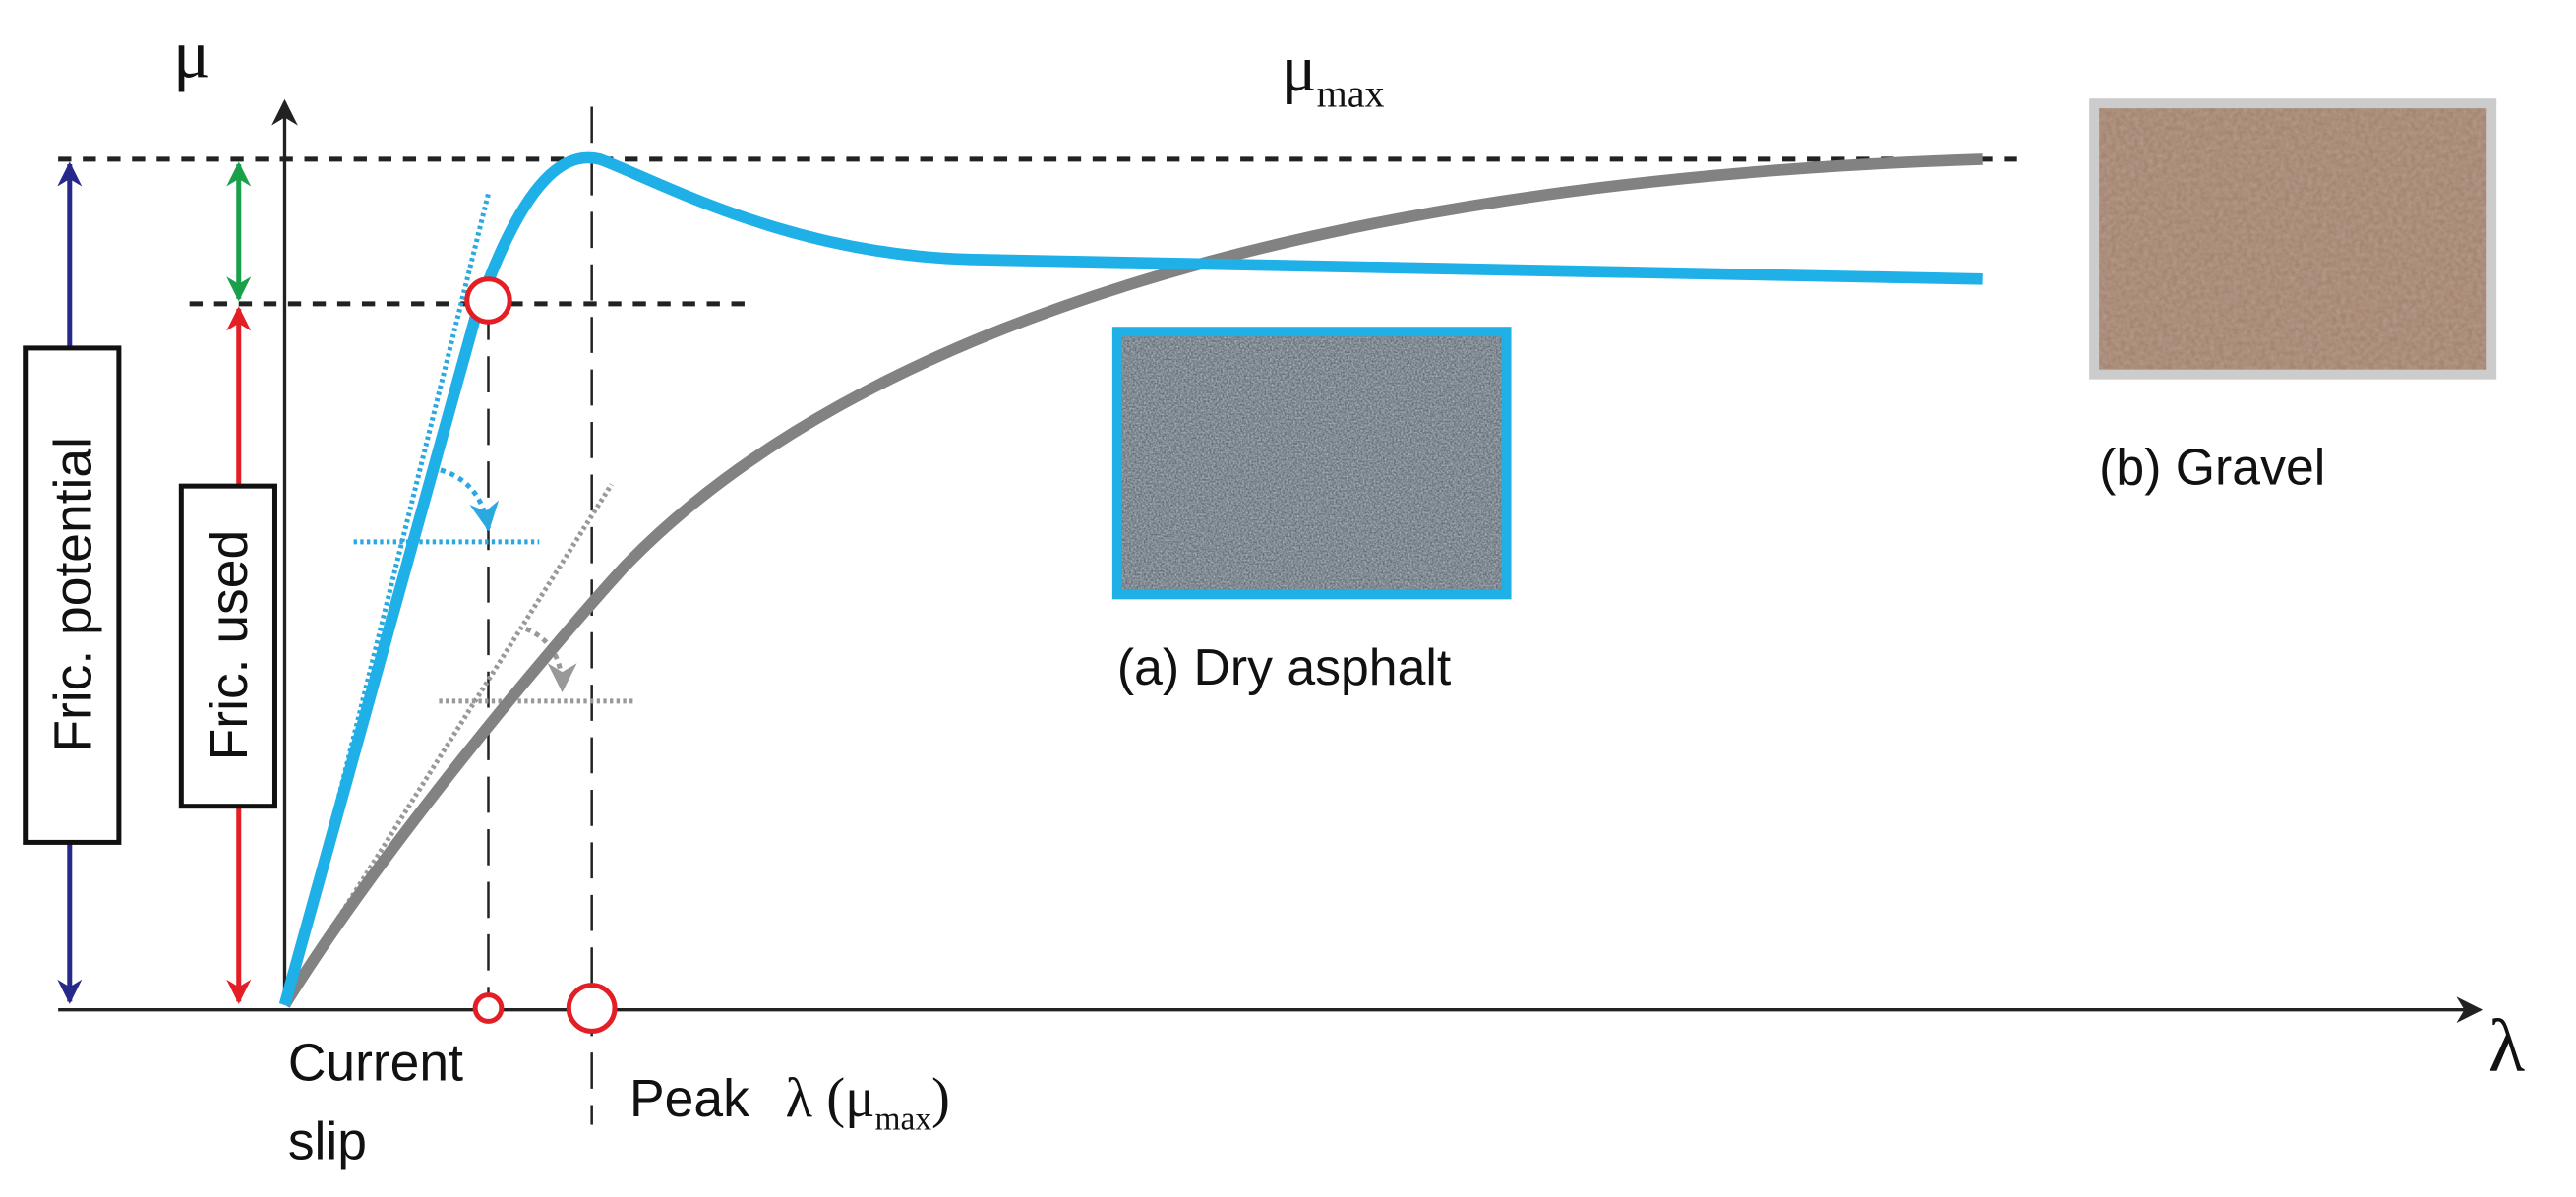 The image size is (2576, 1197). What do you see at coordinates (489, 1008) in the screenshot?
I see `current-slip-marker` at bounding box center [489, 1008].